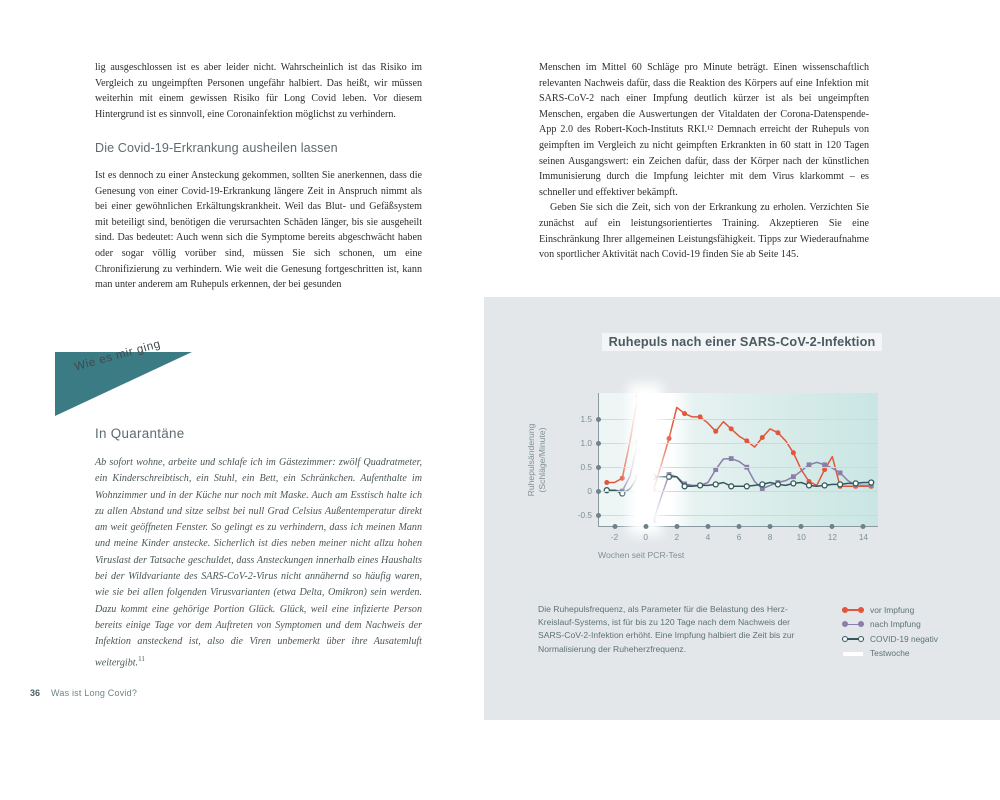  What do you see at coordinates (708, 537) in the screenshot?
I see `x-tick-label: 4` at bounding box center [708, 537].